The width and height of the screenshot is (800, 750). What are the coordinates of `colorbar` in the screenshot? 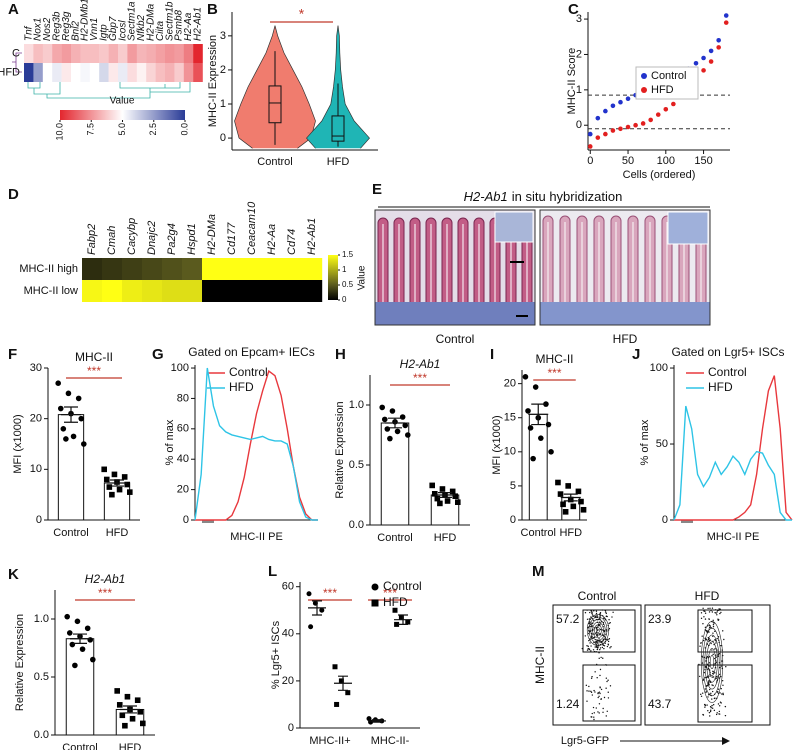 It's located at (122, 115).